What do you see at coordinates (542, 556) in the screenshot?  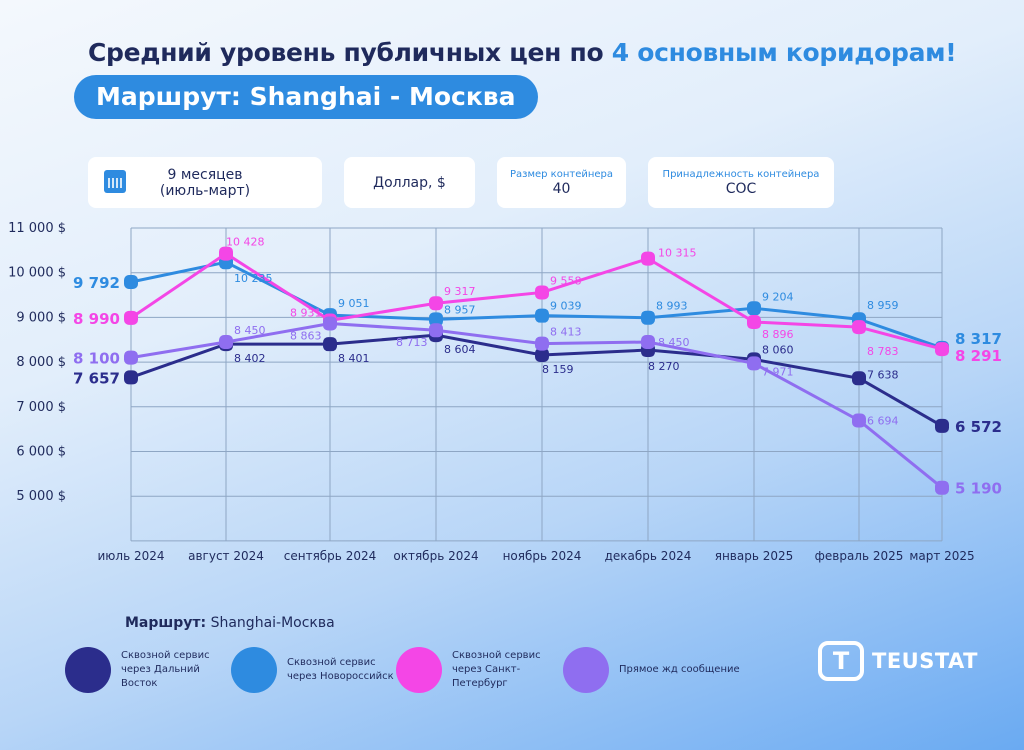 I see `x-tick-label: ноябрь 2024` at bounding box center [542, 556].